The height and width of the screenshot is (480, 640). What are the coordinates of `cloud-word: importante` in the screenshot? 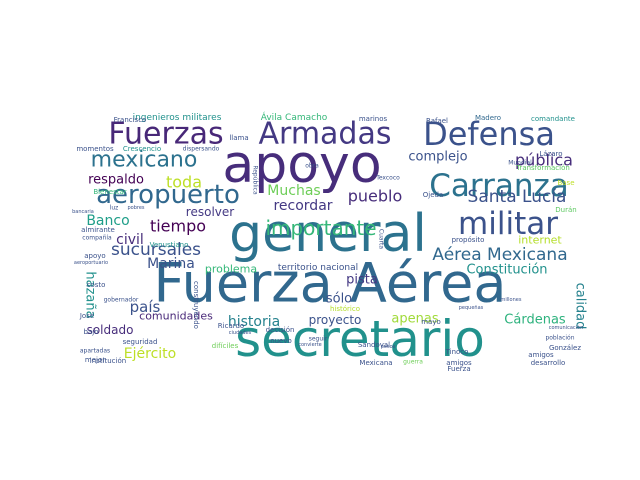 It's located at (320, 228).